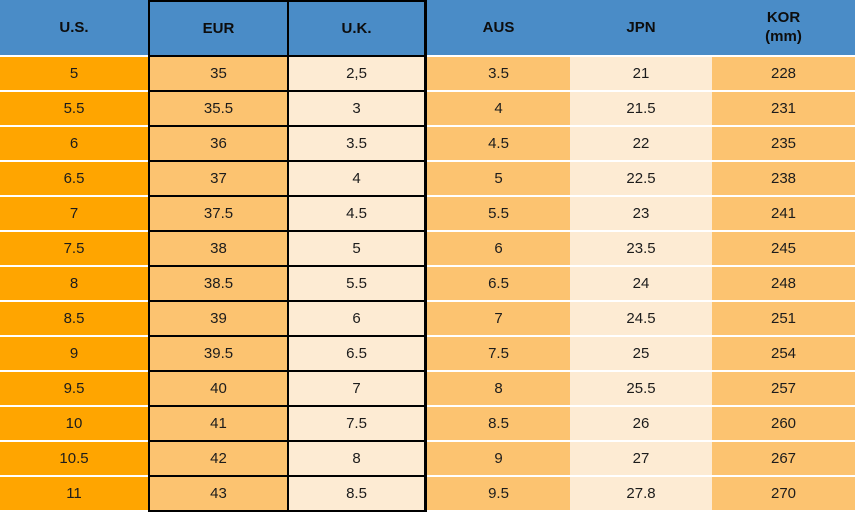  Describe the element at coordinates (357, 284) in the screenshot. I see `cell-uk-row7: 5.5` at that location.